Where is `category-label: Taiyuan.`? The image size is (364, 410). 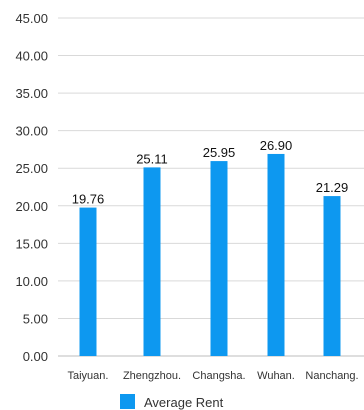 category-label: Taiyuan. is located at coordinates (88, 376).